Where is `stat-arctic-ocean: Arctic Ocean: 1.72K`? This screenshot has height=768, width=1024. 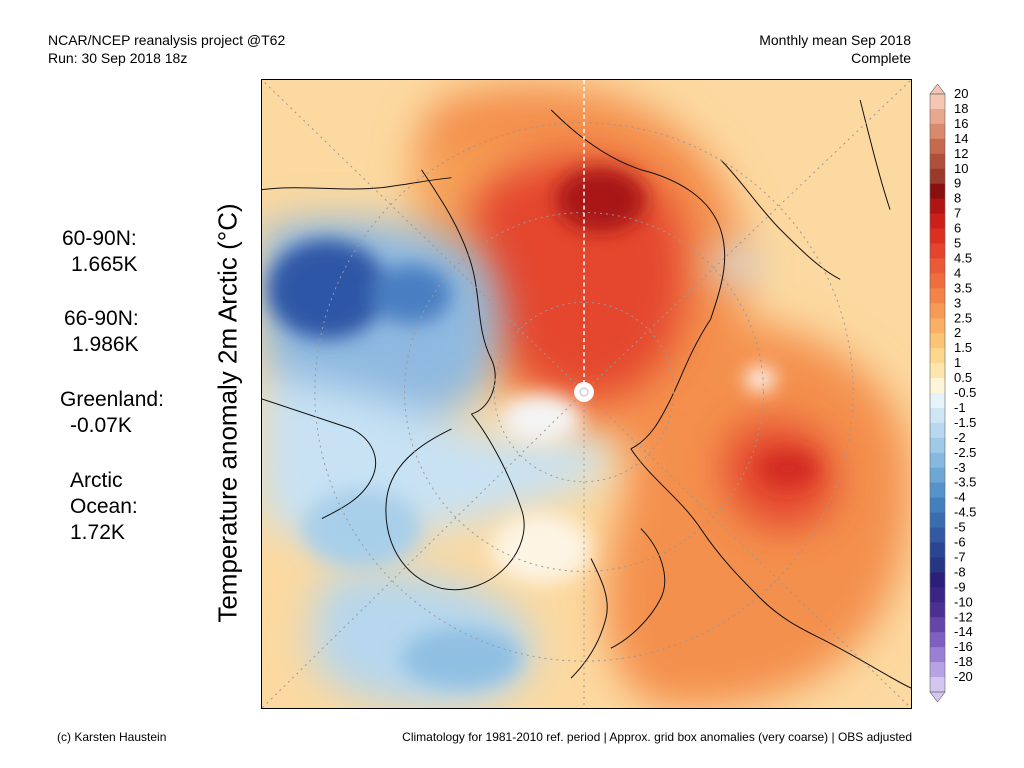
stat-arctic-ocean: Arctic Ocean: 1.72K is located at coordinates (104, 507).